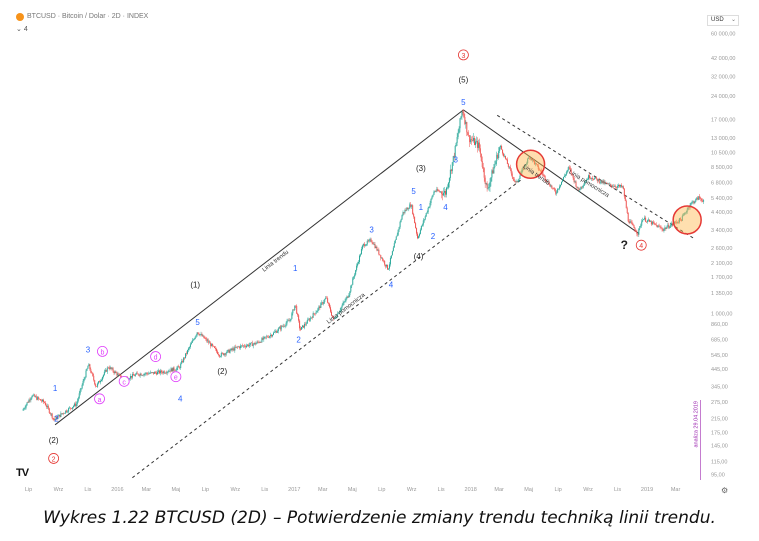 The height and width of the screenshot is (541, 759). What do you see at coordinates (499, 490) in the screenshot?
I see `x-tick-label: Mar` at bounding box center [499, 490].